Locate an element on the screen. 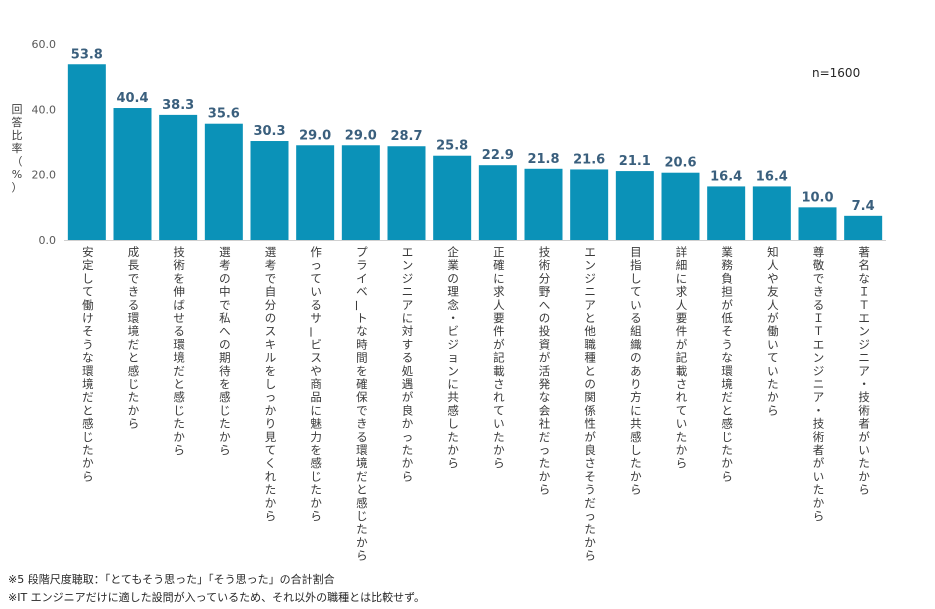 This screenshot has width=935, height=609. x-tick-label: 知人や友人が働いていたから is located at coordinates (773, 331).